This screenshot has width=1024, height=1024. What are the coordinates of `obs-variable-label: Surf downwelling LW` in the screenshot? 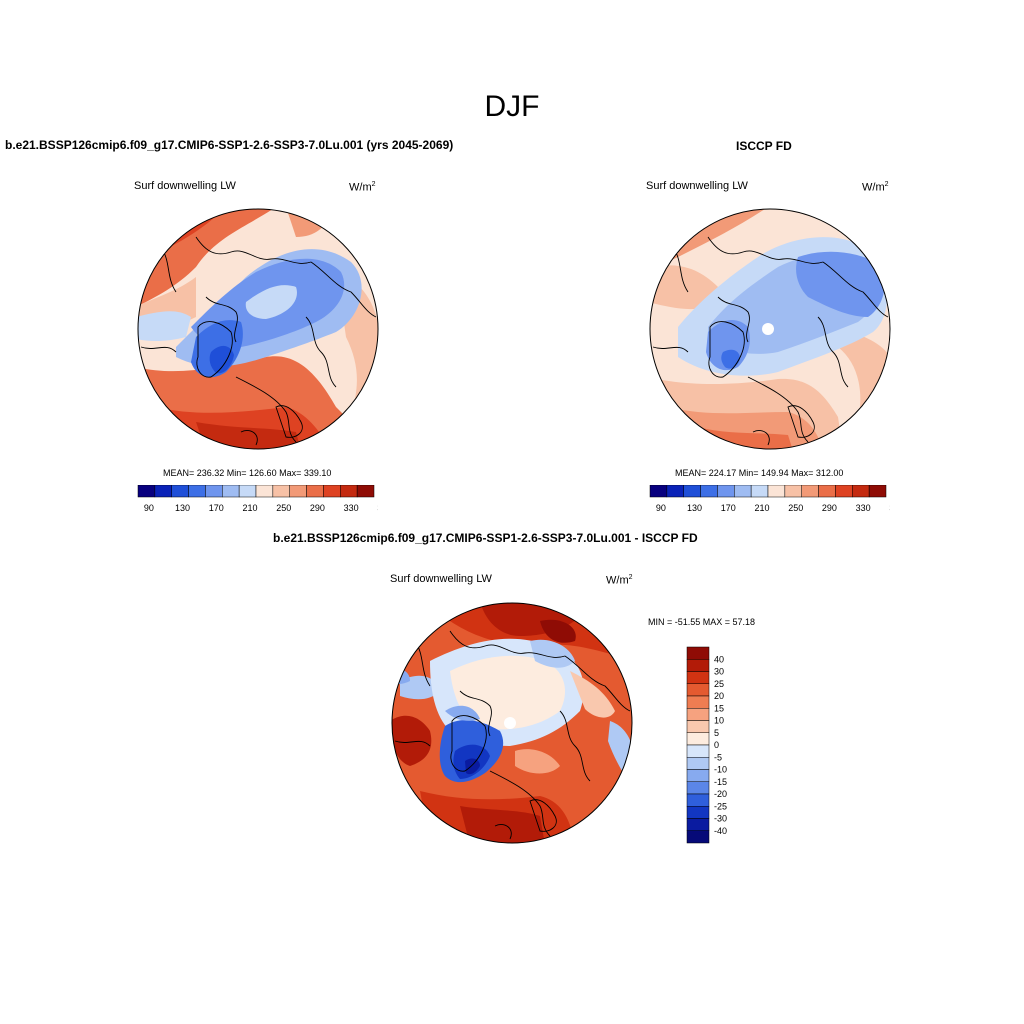 It's located at (697, 186).